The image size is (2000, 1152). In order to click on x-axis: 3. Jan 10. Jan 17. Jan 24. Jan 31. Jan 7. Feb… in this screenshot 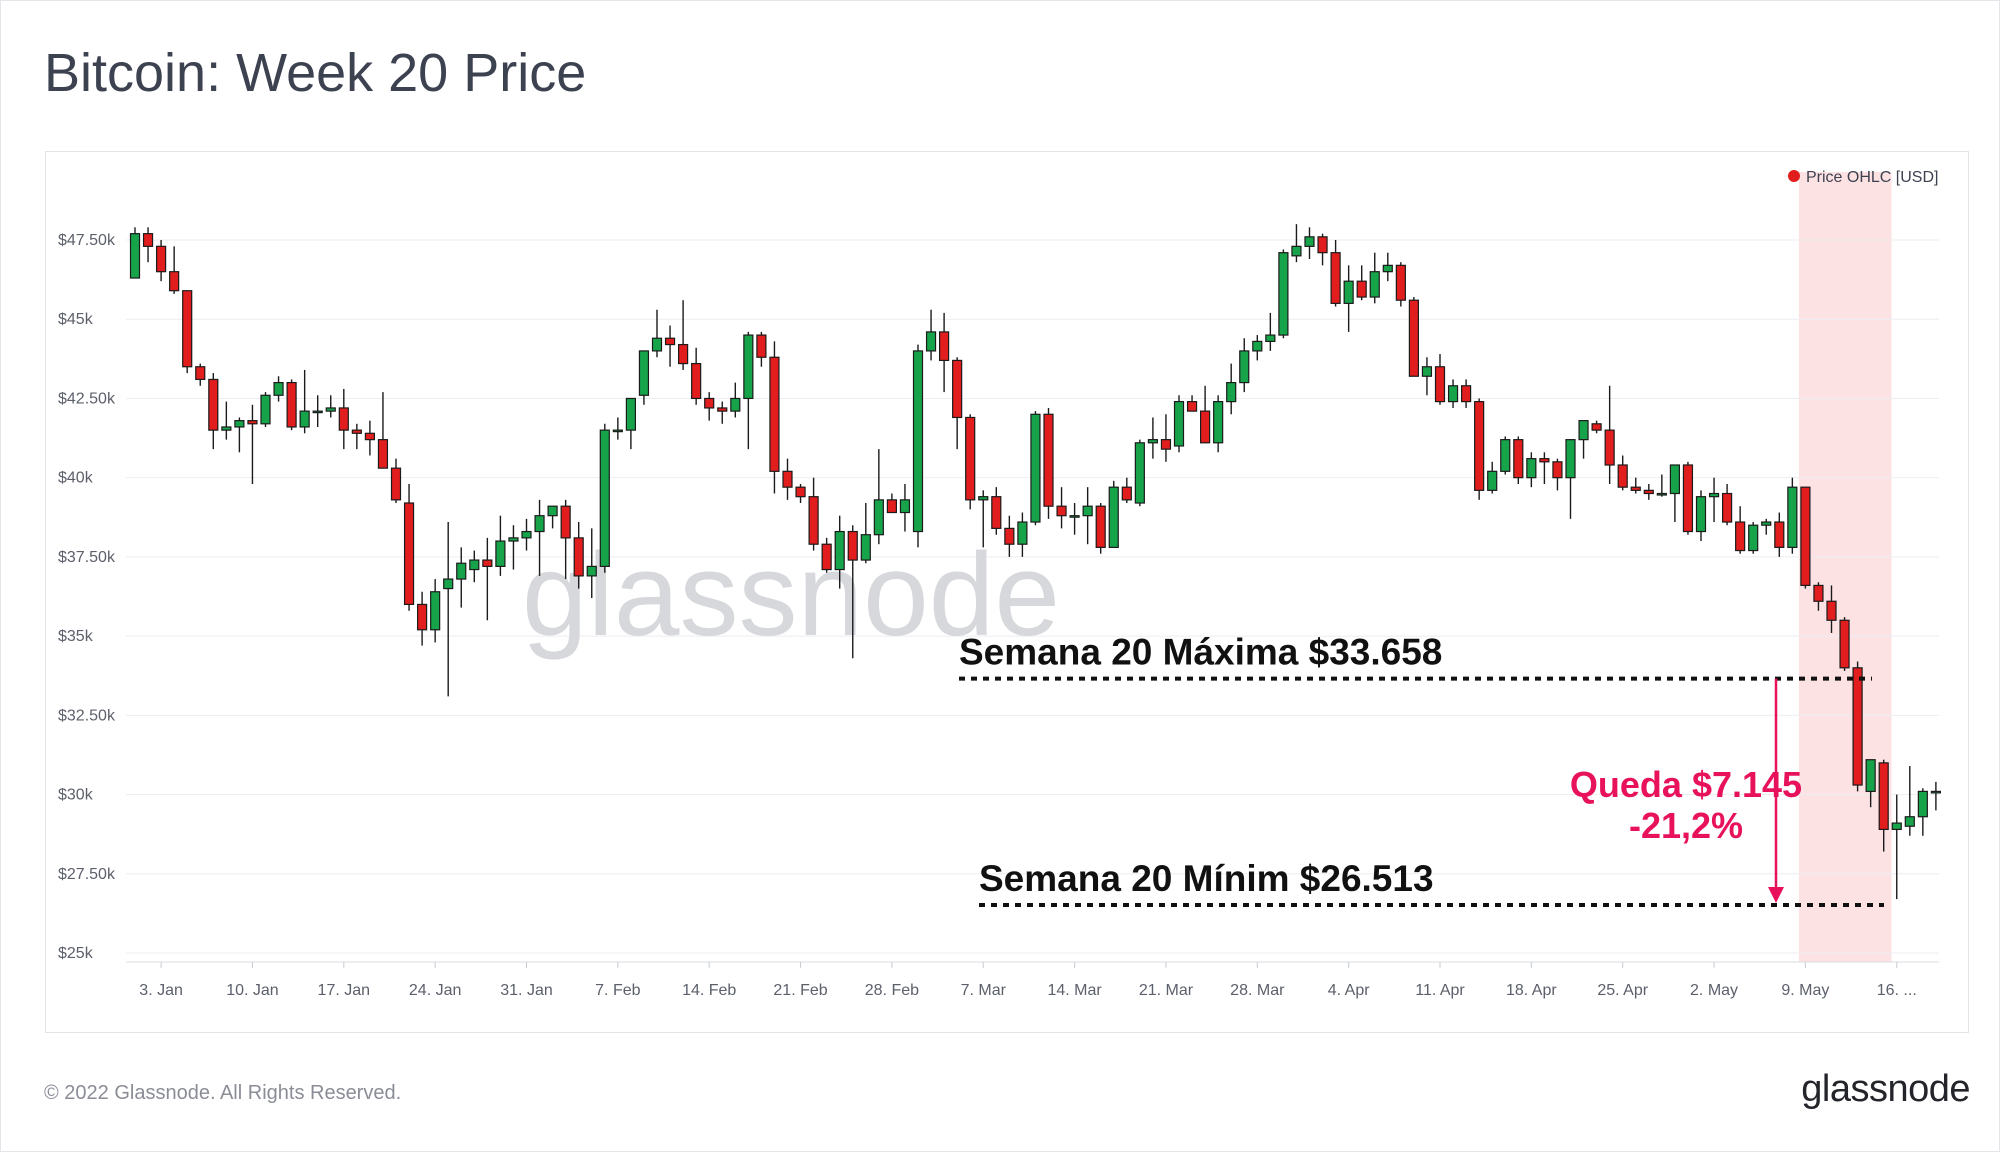, I will do `click(1028, 980)`.